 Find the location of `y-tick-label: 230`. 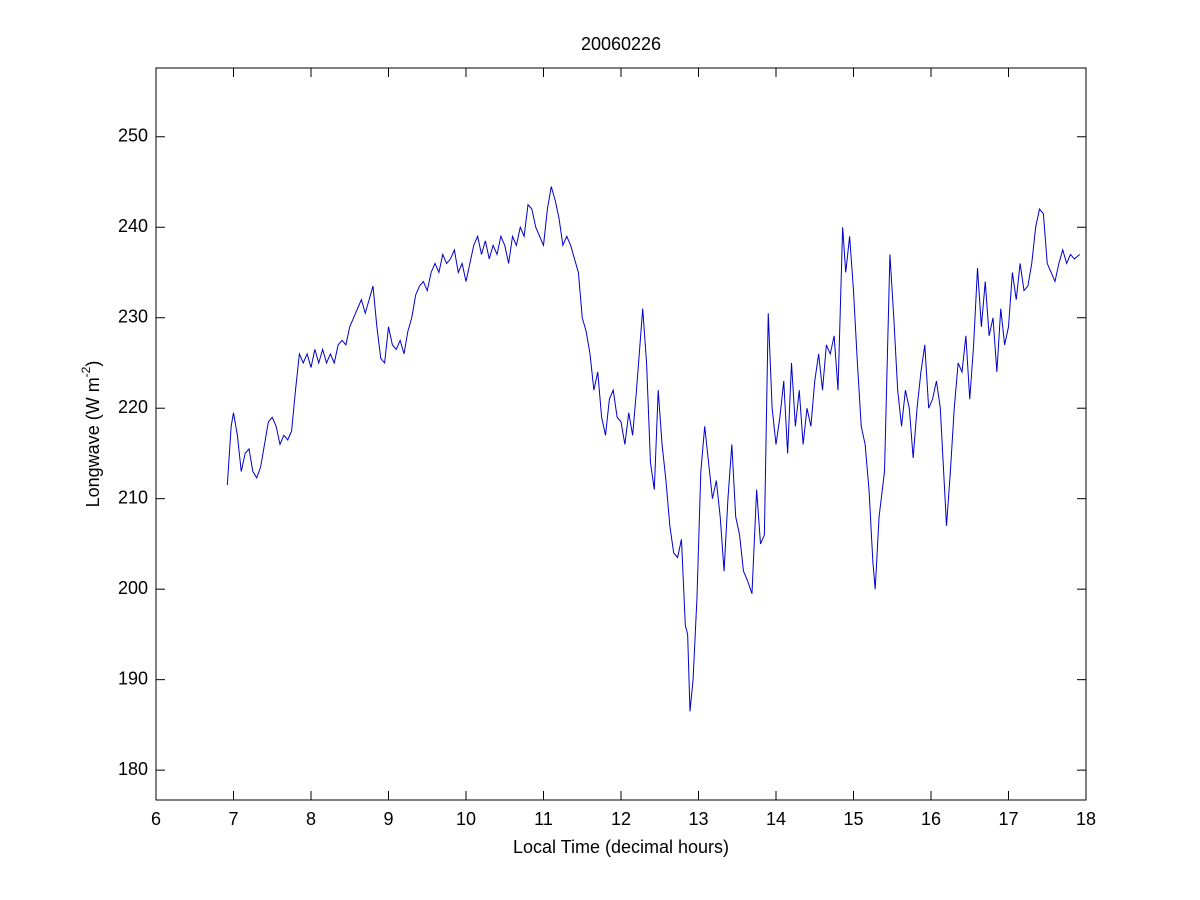

y-tick-label: 230 is located at coordinates (133, 316).